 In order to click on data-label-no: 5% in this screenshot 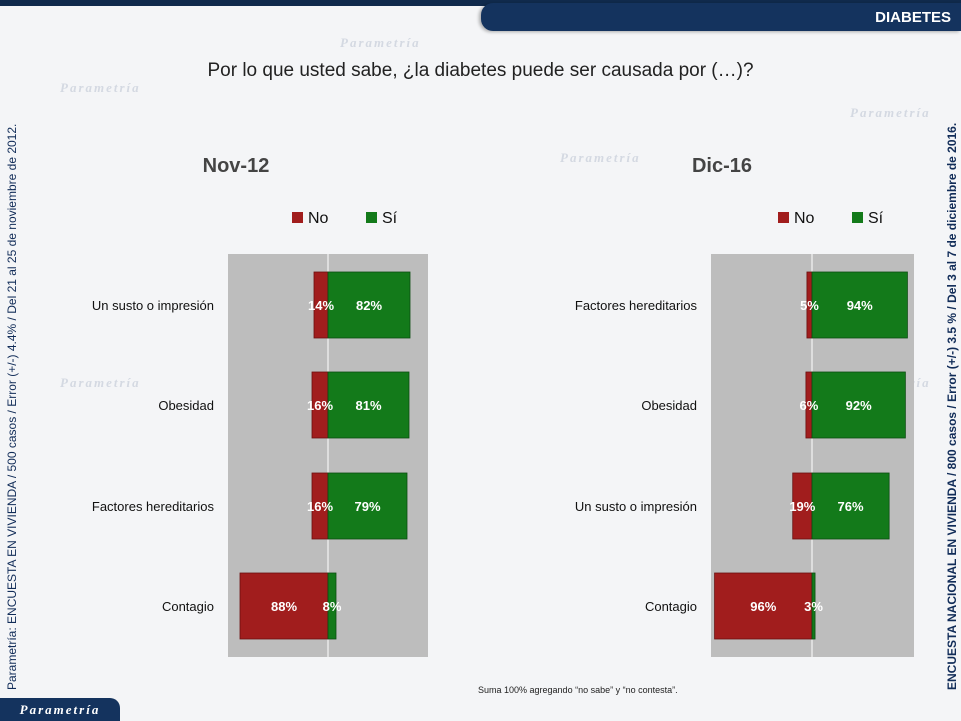, I will do `click(809, 305)`.